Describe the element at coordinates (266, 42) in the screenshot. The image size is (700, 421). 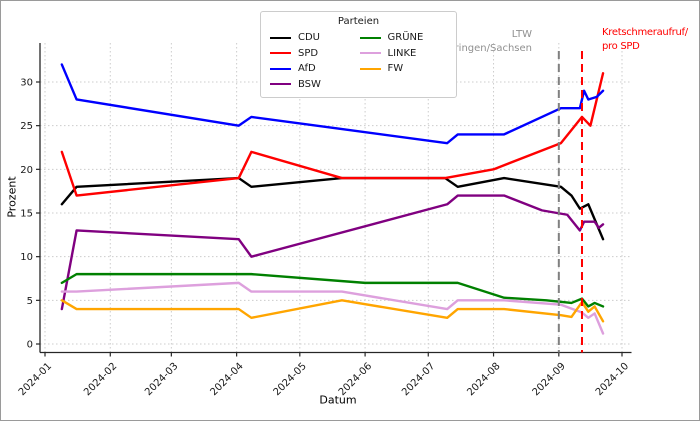
I see `annotation-ltw: LTW Thüringen/Sachsen` at that location.